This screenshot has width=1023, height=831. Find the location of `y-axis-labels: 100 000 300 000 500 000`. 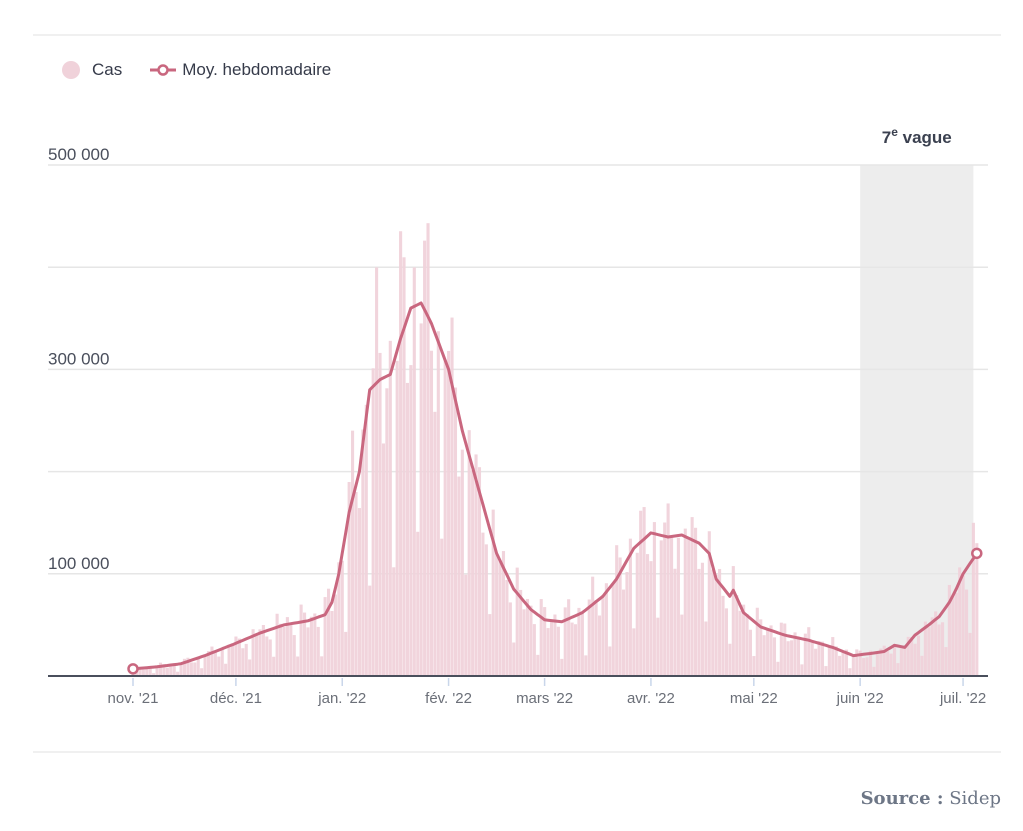

y-axis-labels: 100 000 300 000 500 000 is located at coordinates (78, 359).